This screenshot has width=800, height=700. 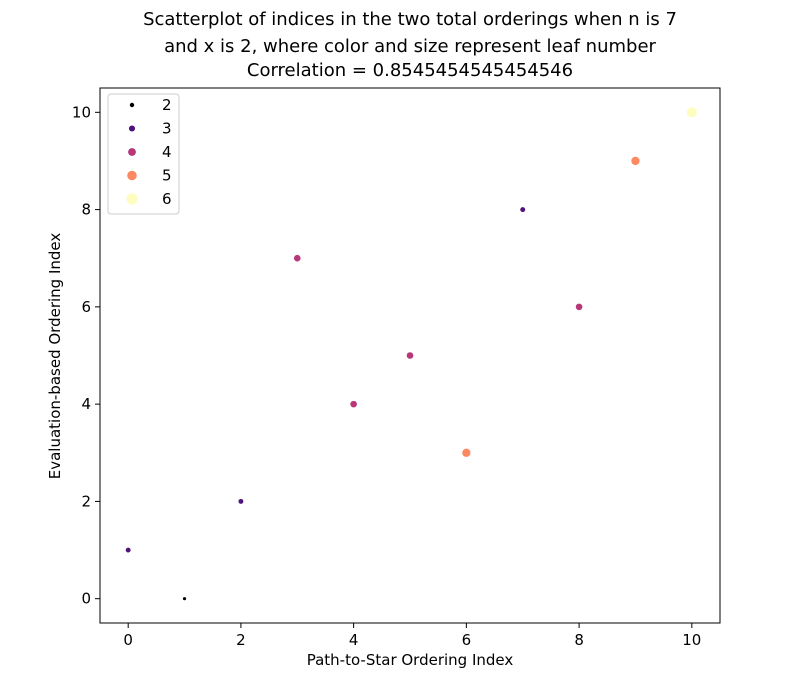 What do you see at coordinates (86, 501) in the screenshot?
I see `y-tick-label: 2` at bounding box center [86, 501].